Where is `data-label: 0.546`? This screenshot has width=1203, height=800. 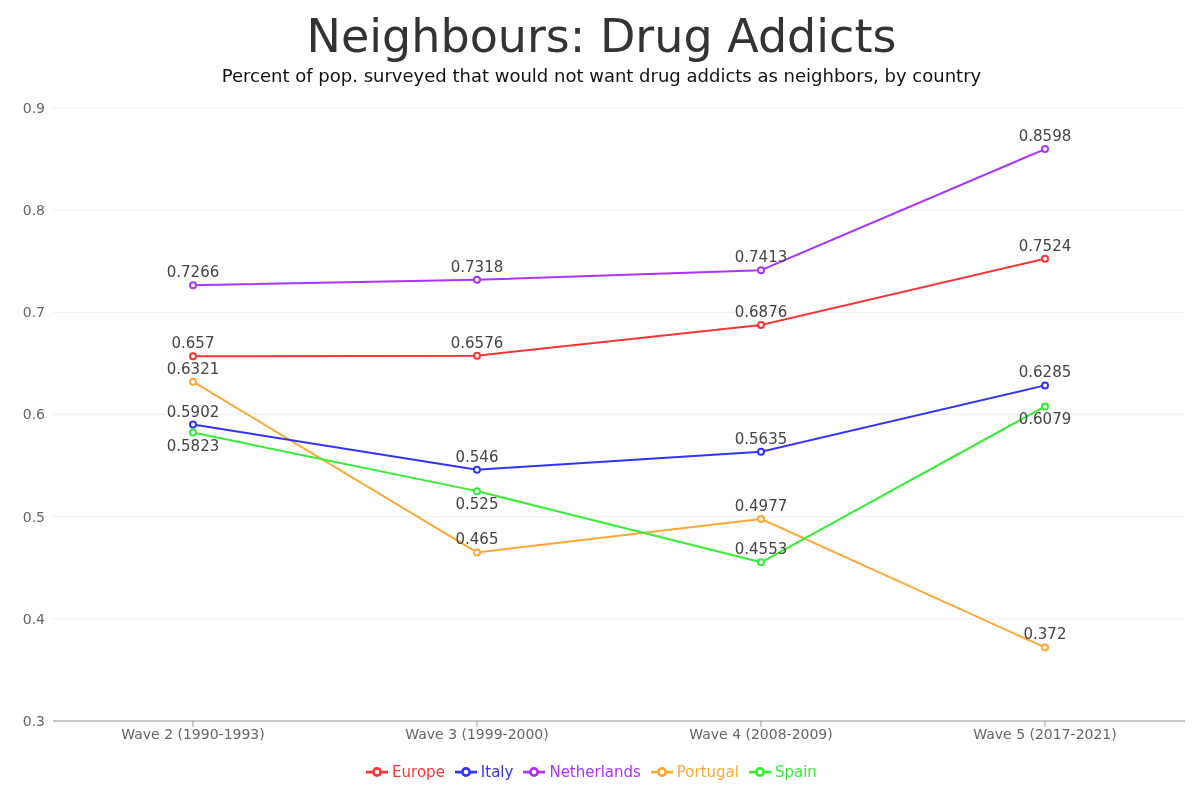
data-label: 0.546 is located at coordinates (477, 456).